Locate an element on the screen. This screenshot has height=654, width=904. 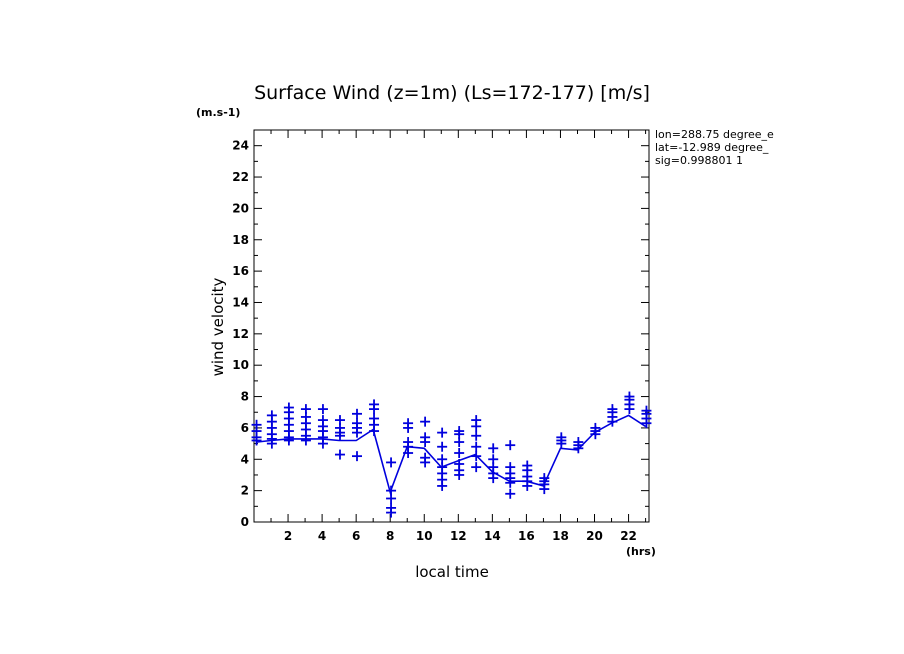
x-tick-label: 22 is located at coordinates (628, 536).